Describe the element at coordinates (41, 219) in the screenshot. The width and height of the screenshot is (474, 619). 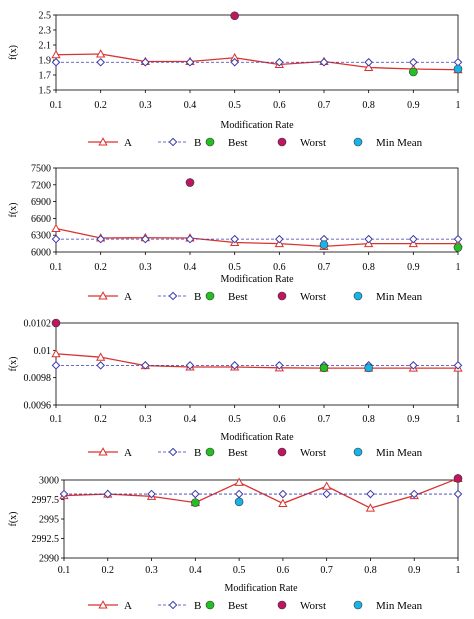
I see `y-tick-label: 6600` at that location.